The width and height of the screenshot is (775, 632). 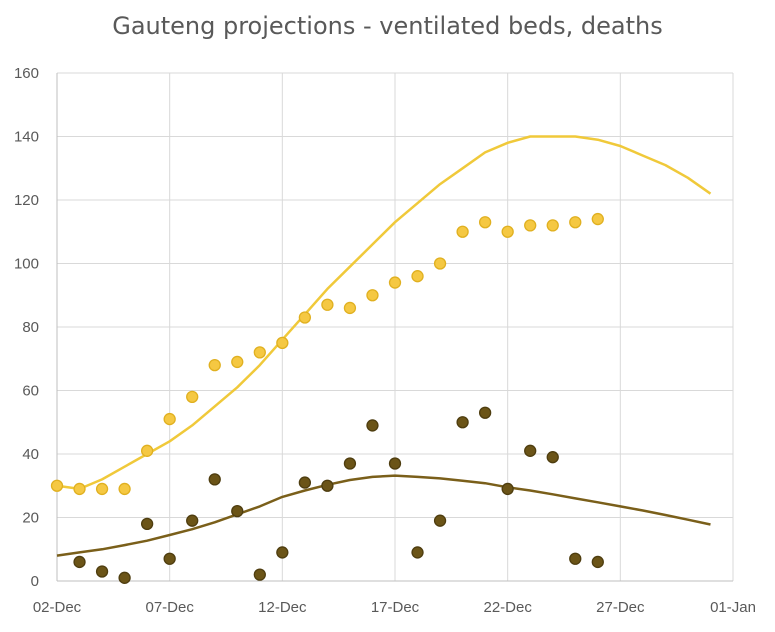 I want to click on y-tick-label: 120, so click(x=26, y=200).